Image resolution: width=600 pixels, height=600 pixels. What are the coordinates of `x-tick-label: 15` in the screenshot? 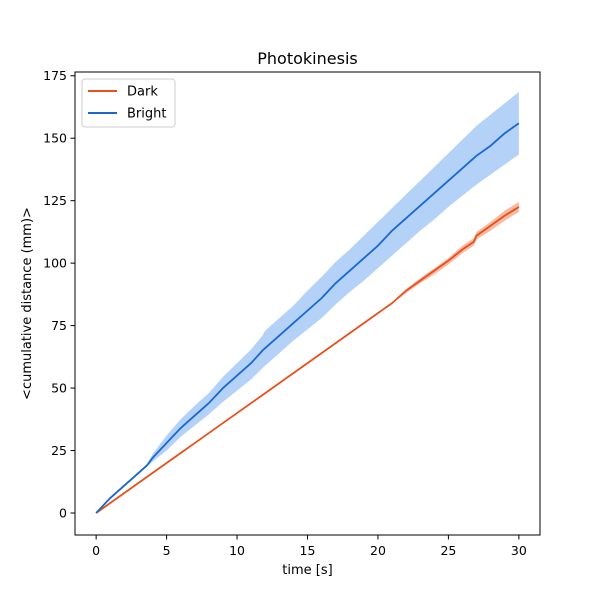 It's located at (308, 550).